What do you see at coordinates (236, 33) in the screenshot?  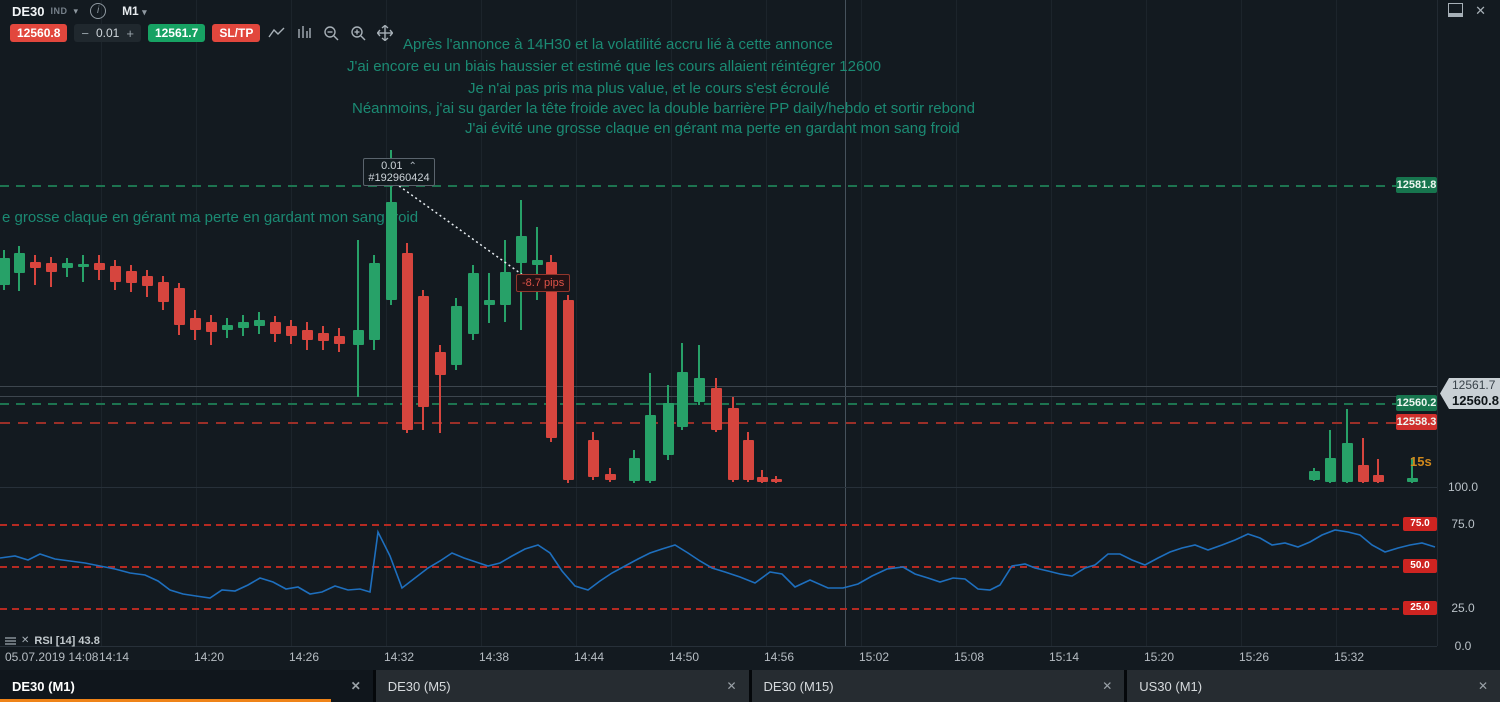 I see `sltp-button: SL/TP` at bounding box center [236, 33].